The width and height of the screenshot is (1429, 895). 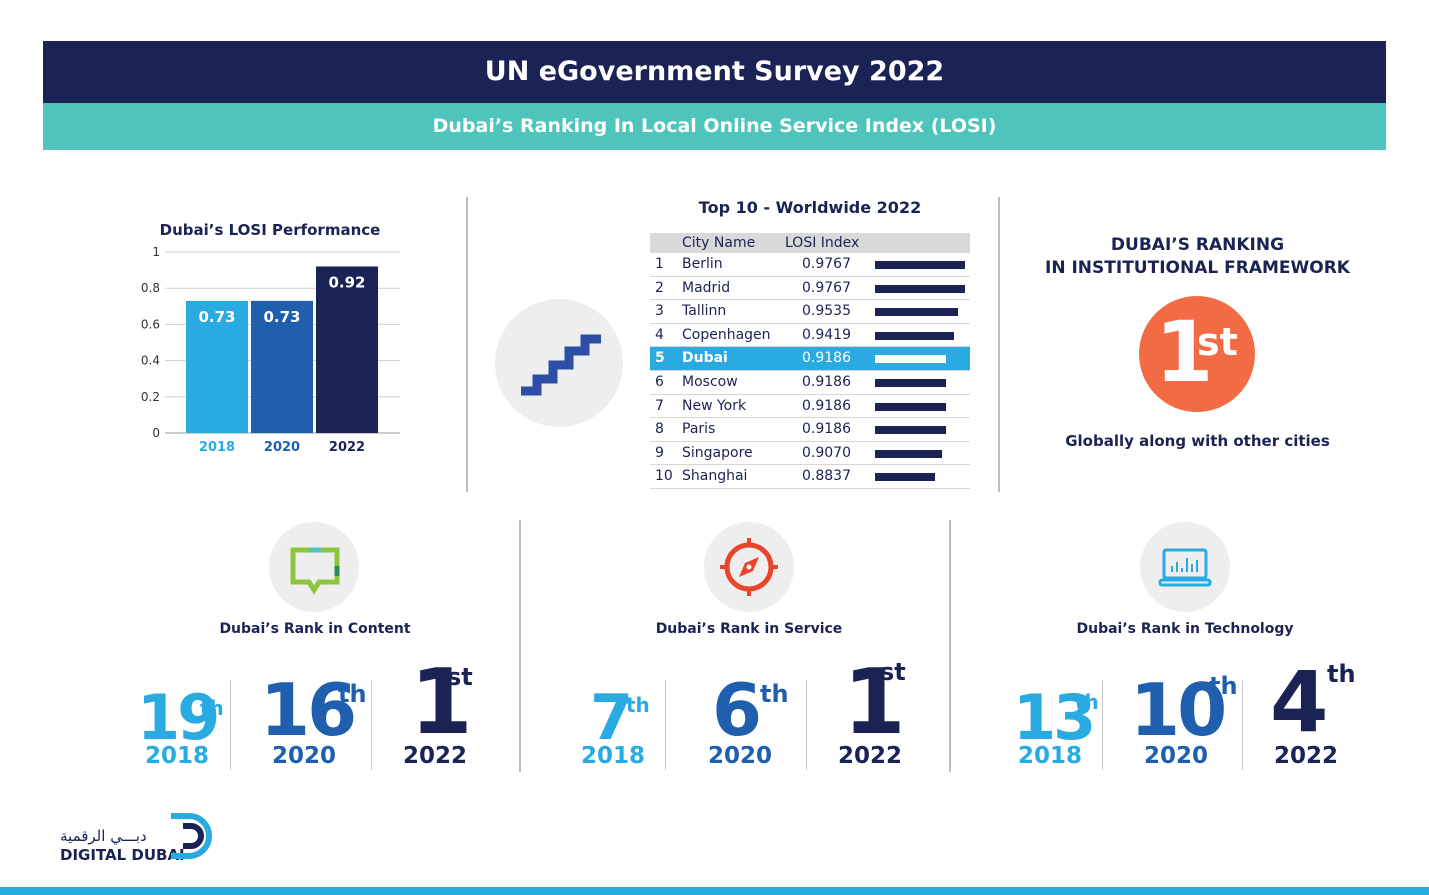 I want to click on table-row: 3 Tallinn 0.9535, so click(x=810, y=312).